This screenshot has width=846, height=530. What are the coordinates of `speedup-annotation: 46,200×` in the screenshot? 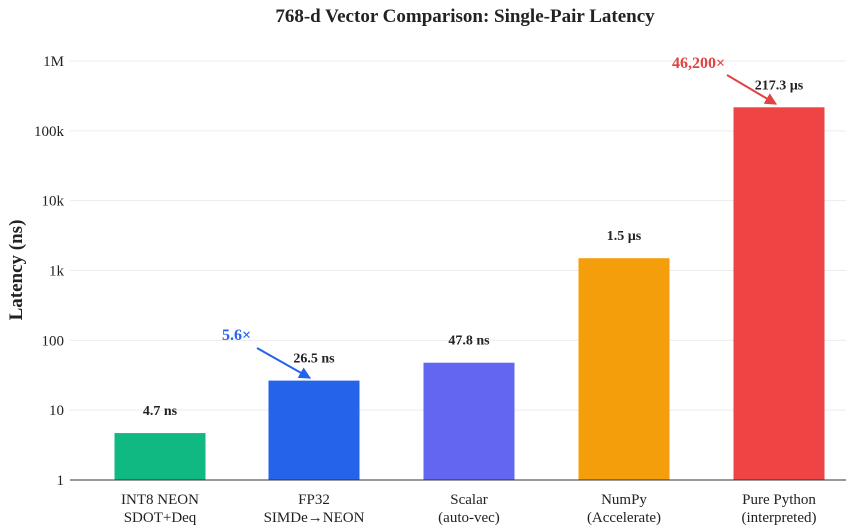 It's located at (698, 63).